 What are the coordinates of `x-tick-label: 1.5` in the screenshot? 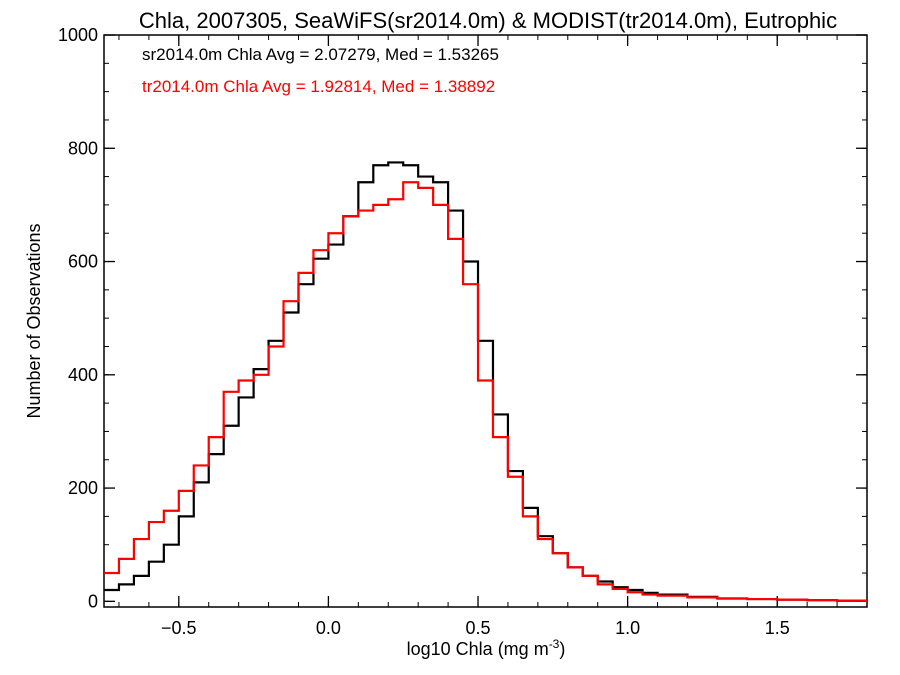 It's located at (777, 628).